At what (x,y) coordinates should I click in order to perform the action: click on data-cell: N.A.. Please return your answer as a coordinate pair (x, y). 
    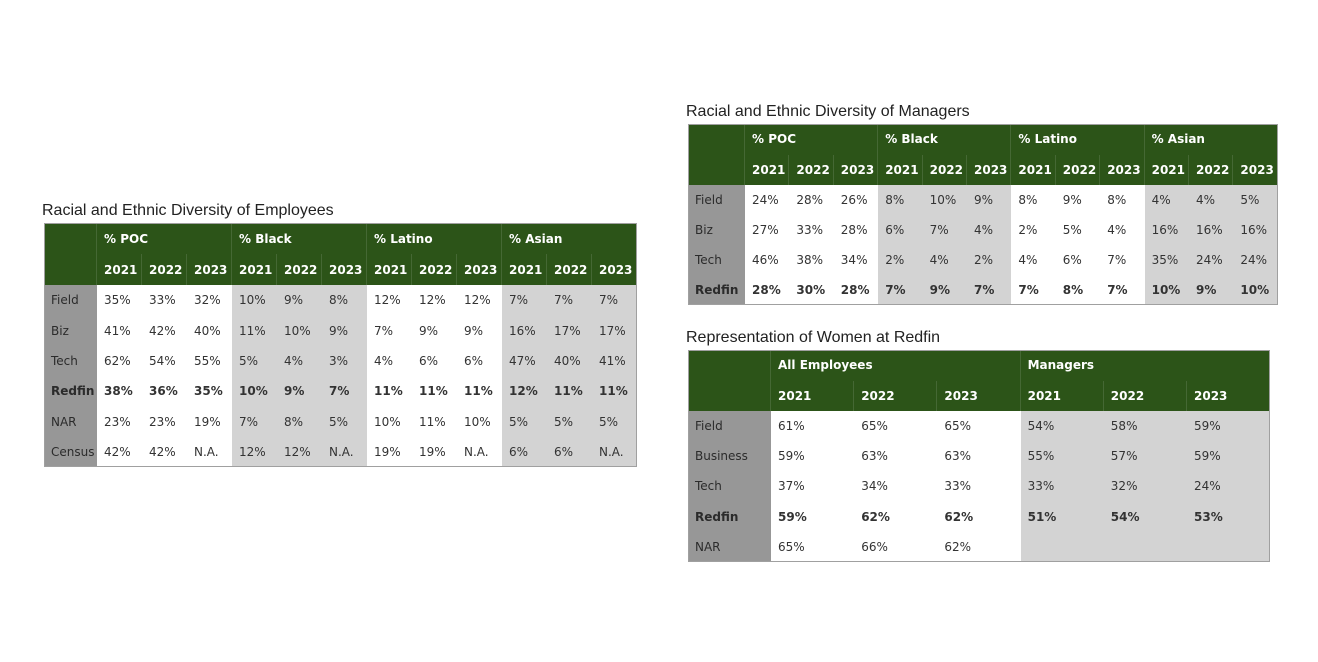
    Looking at the image, I should click on (344, 452).